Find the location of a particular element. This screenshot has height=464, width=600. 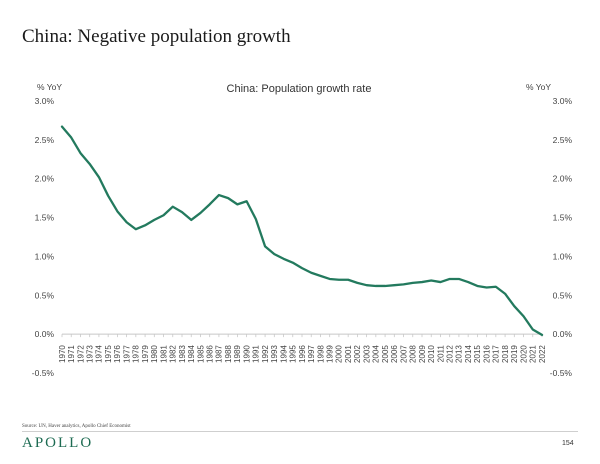

x-tick-label: 2006 is located at coordinates (394, 354).